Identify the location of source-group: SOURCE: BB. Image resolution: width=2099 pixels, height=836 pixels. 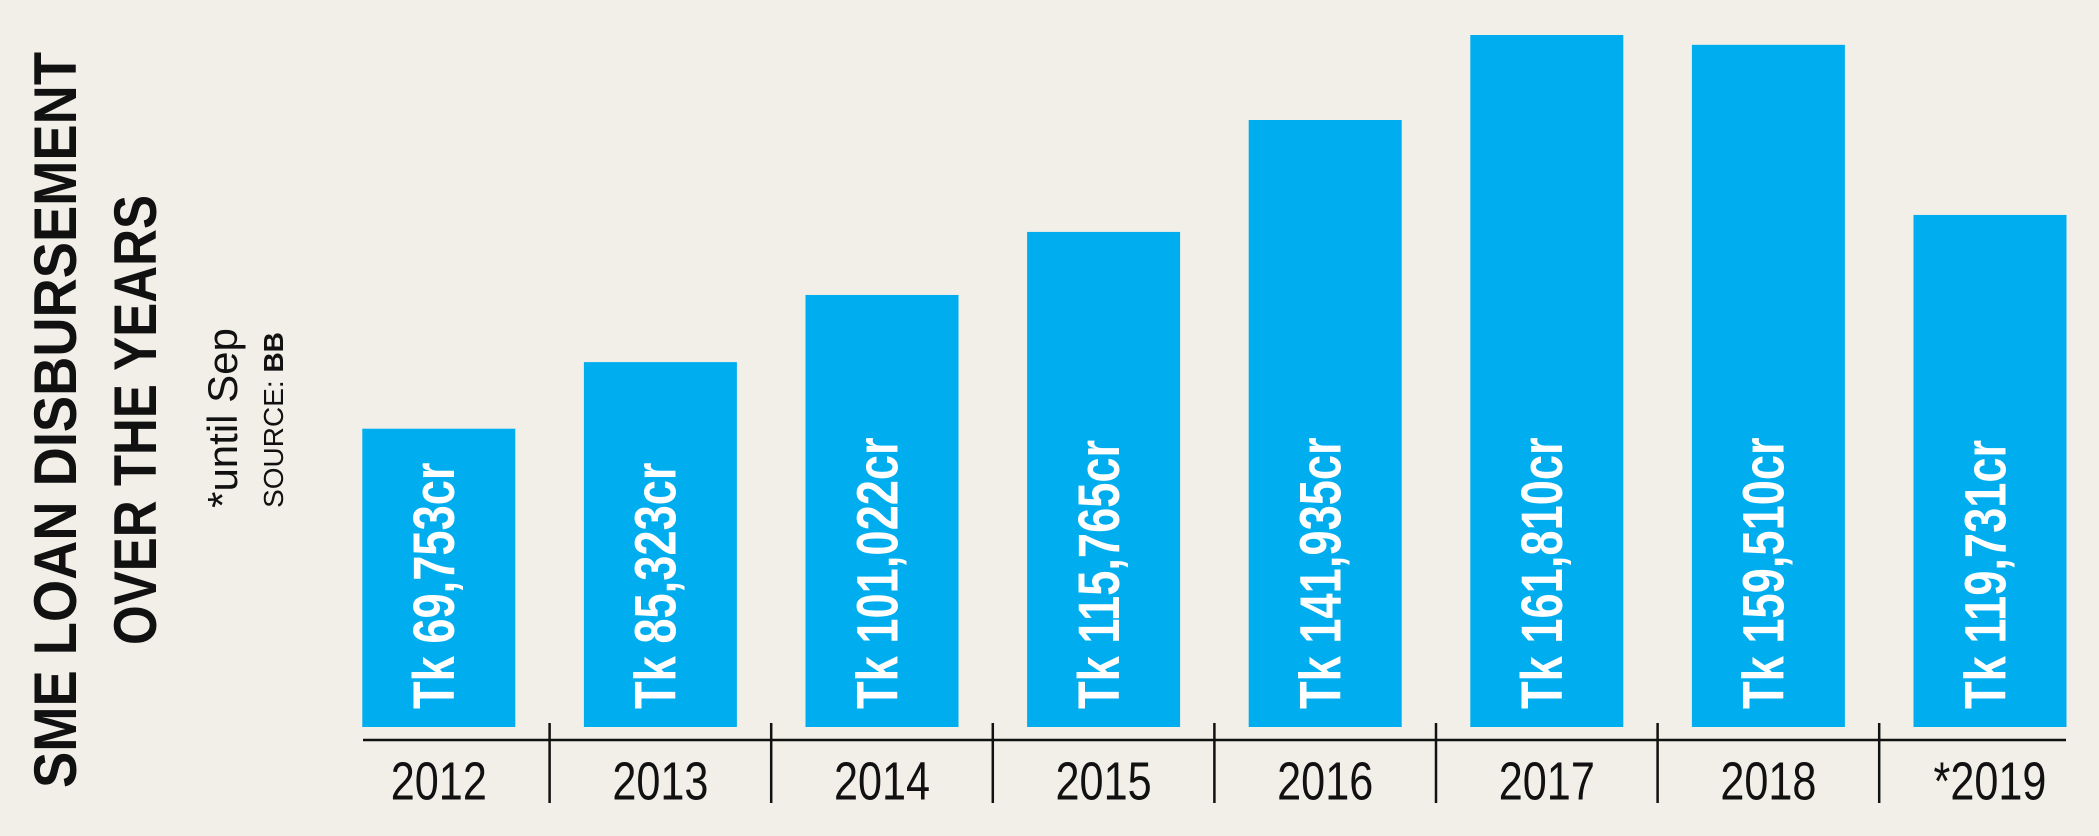
(273, 420).